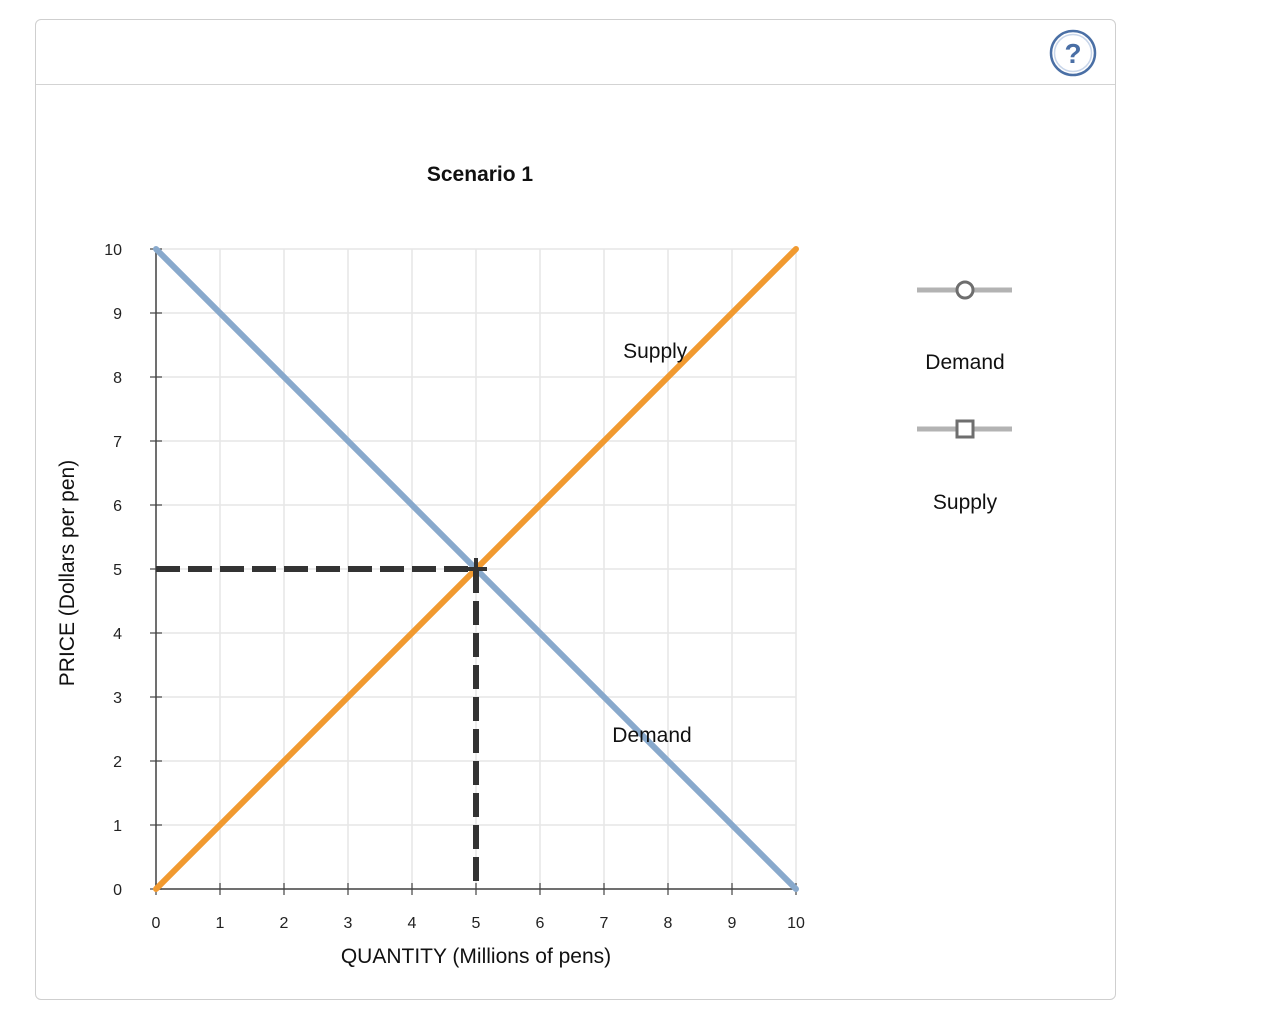 The height and width of the screenshot is (1024, 1263). I want to click on chart-title: Scenario 1, so click(480, 174).